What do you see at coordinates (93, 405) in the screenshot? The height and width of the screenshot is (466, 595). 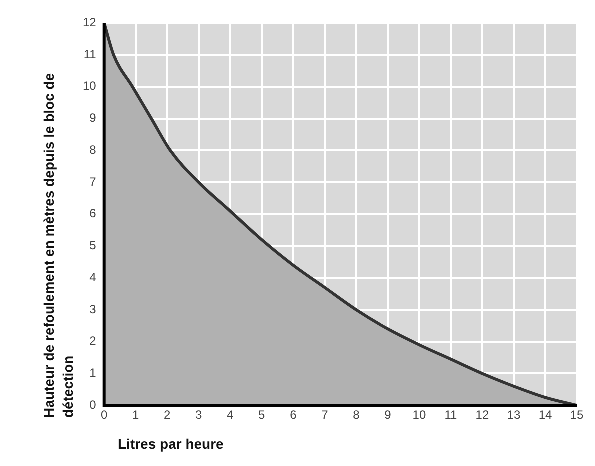 I see `y-tick-label: 0` at bounding box center [93, 405].